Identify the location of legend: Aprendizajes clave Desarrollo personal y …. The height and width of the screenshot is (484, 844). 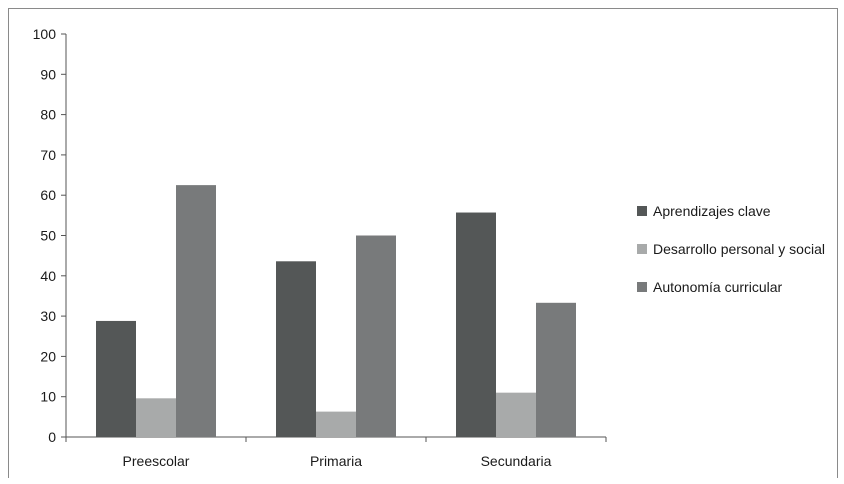
(731, 249).